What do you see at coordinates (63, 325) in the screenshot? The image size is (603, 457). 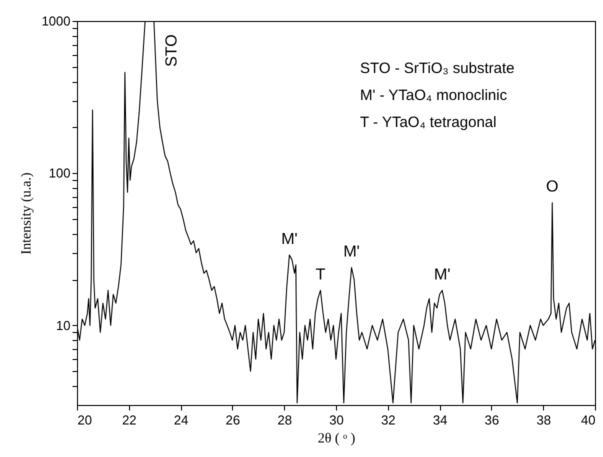 I see `y-tick-label: 10` at bounding box center [63, 325].